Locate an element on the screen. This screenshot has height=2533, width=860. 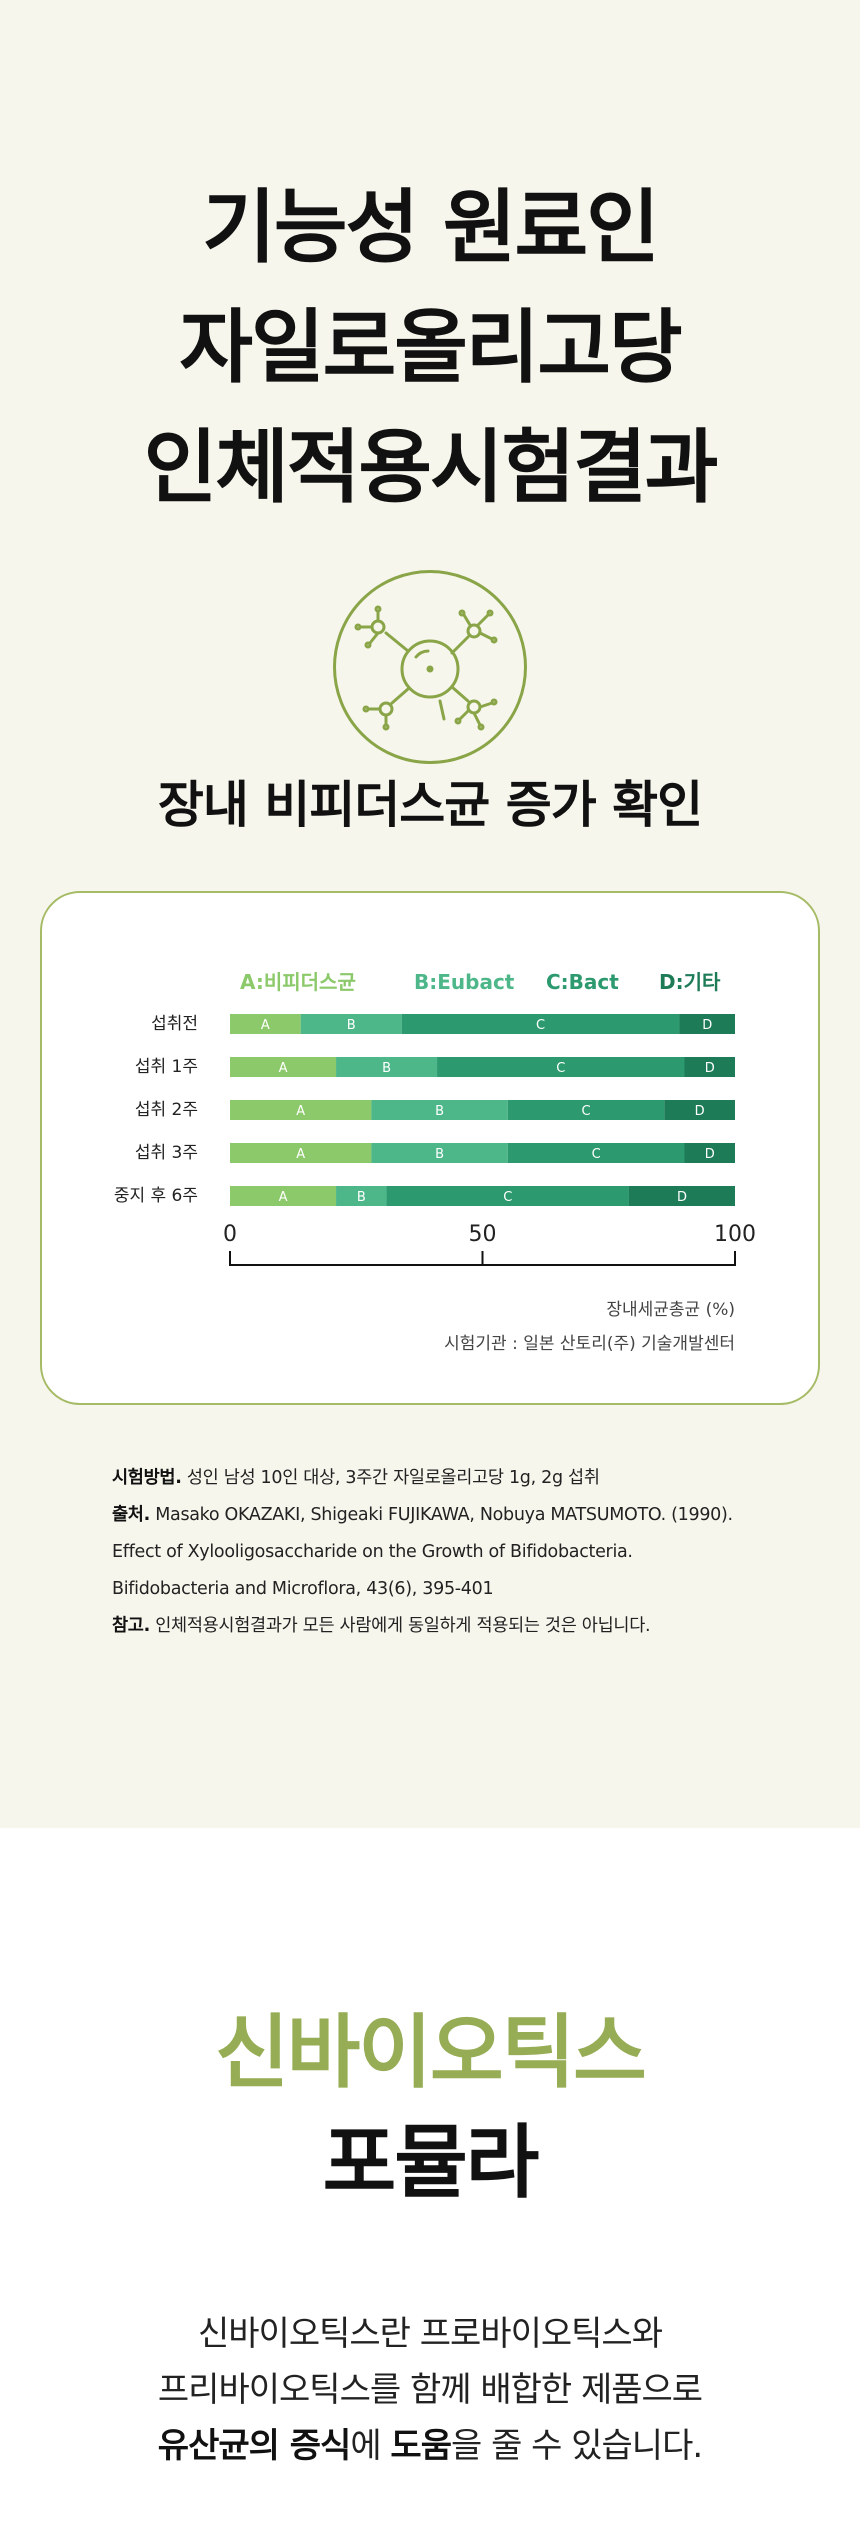
title-line-1: 기능성 원료인 is located at coordinates (430, 227).